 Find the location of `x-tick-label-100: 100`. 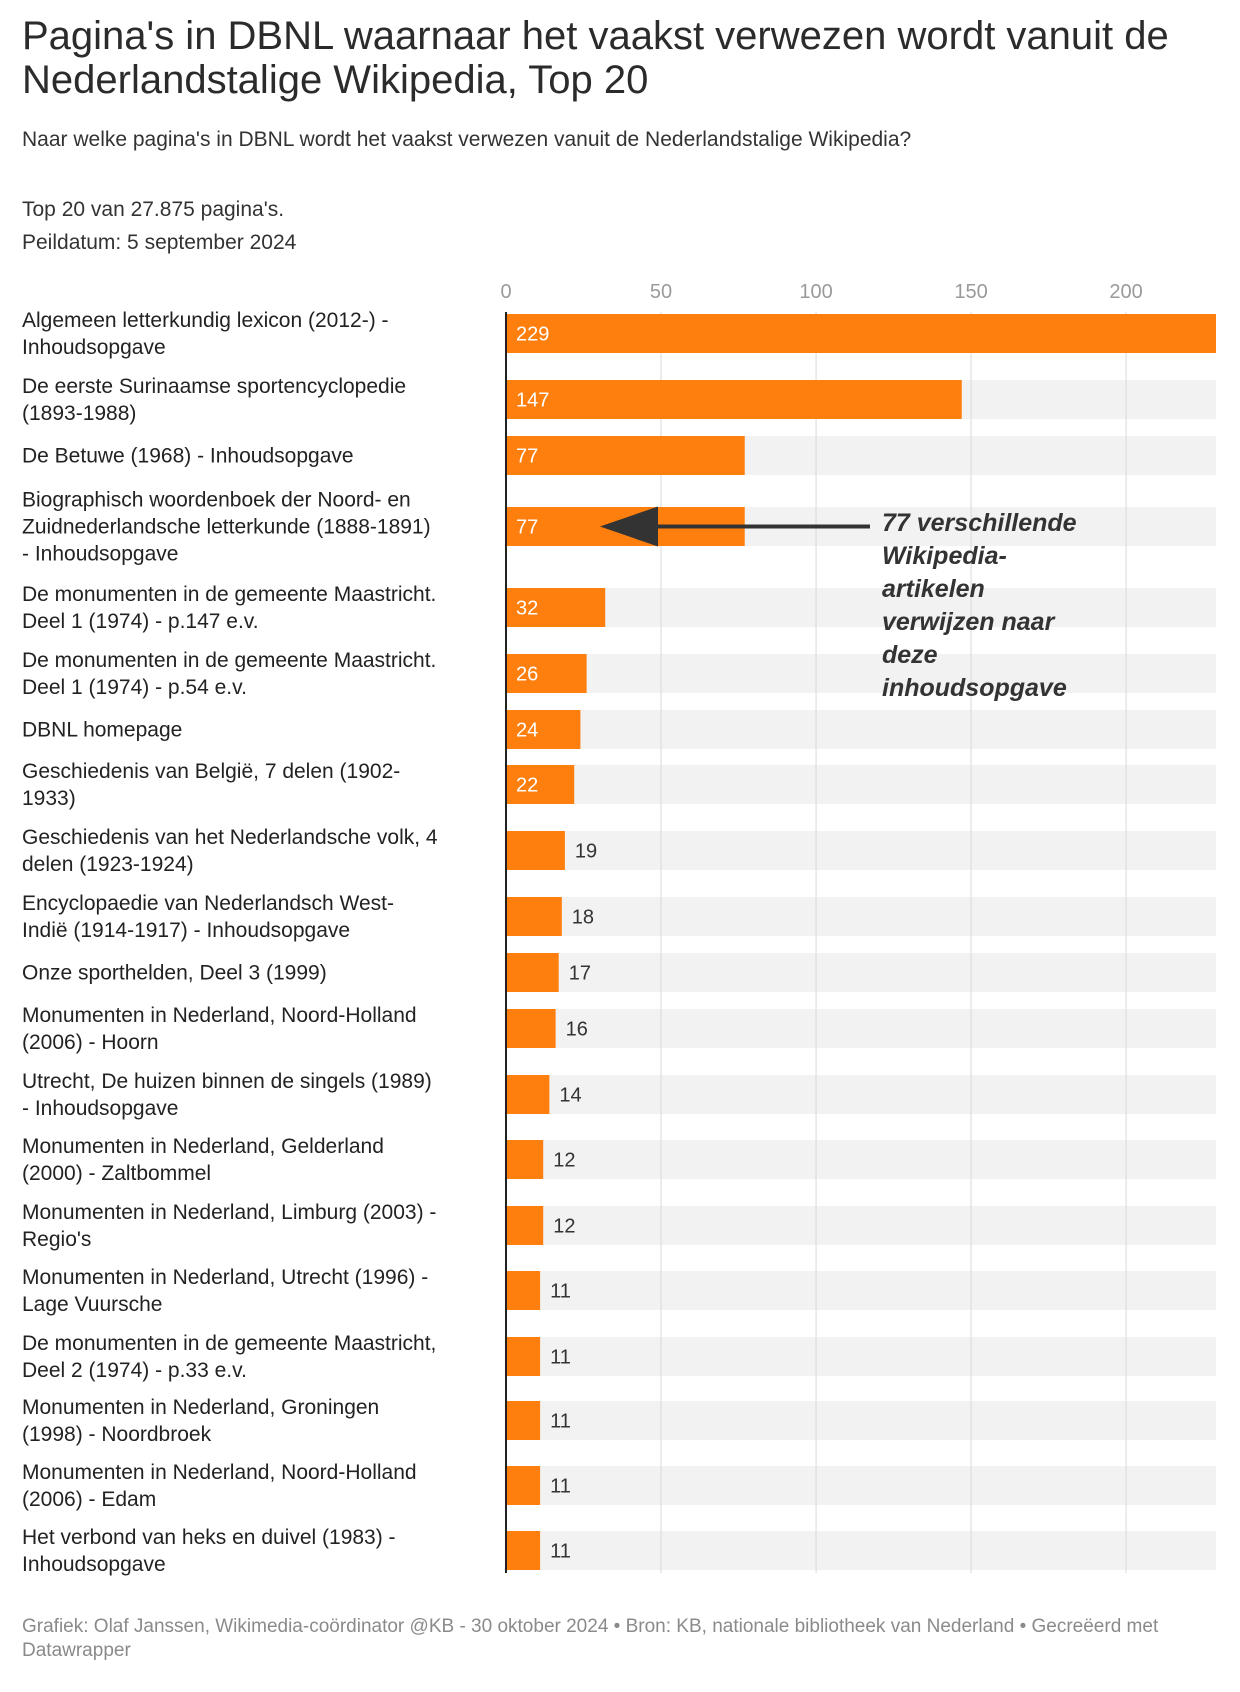

x-tick-label-100: 100 is located at coordinates (815, 292).